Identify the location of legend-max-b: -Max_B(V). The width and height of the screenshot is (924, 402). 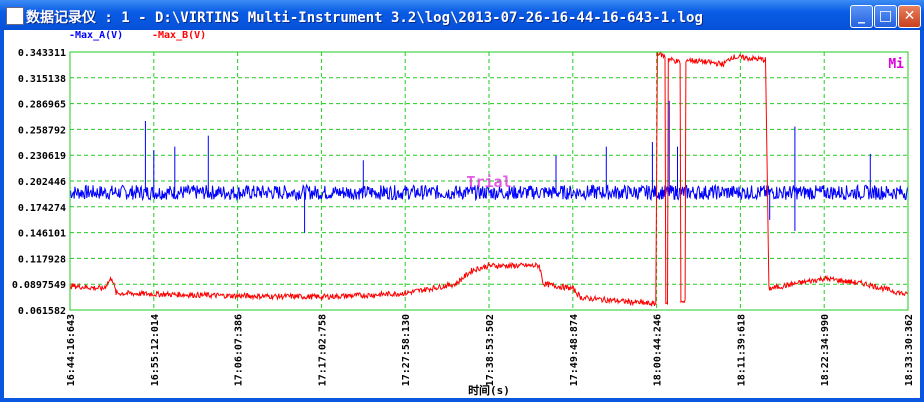
(179, 35).